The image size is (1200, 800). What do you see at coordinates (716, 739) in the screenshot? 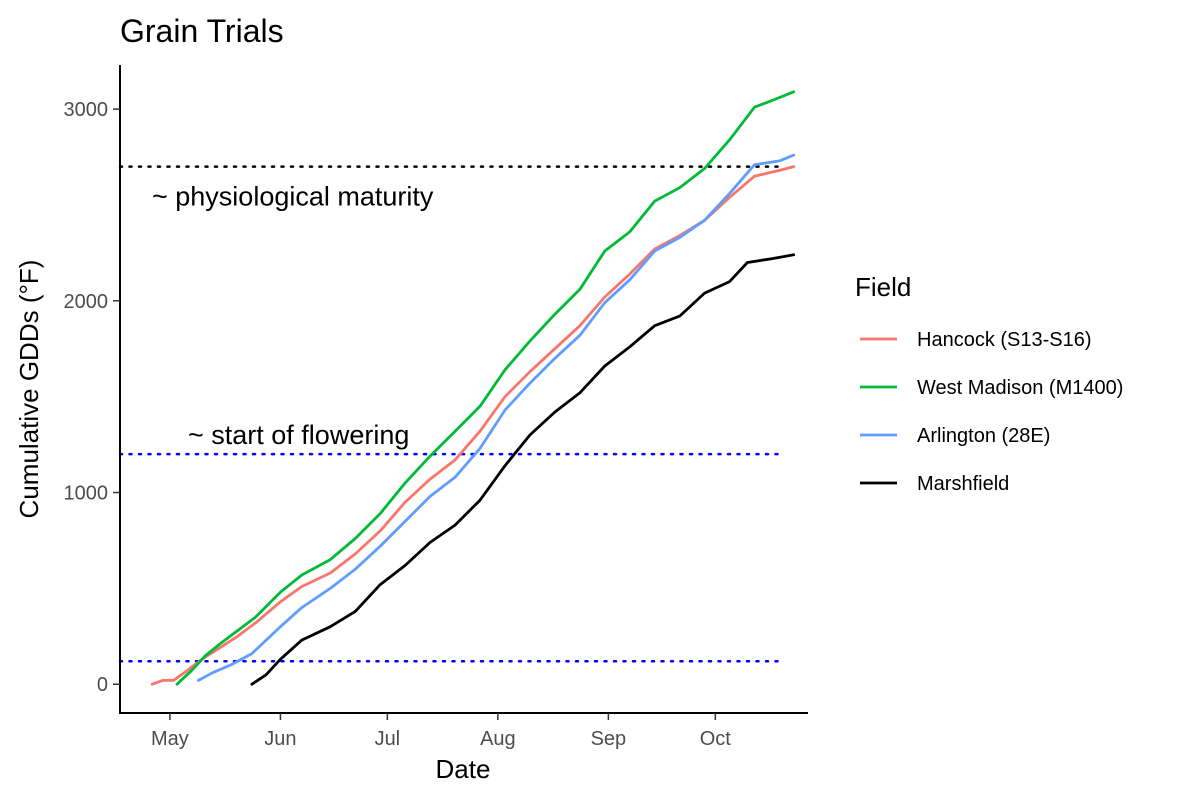
I see `x-tick-label-5: Oct` at bounding box center [716, 739].